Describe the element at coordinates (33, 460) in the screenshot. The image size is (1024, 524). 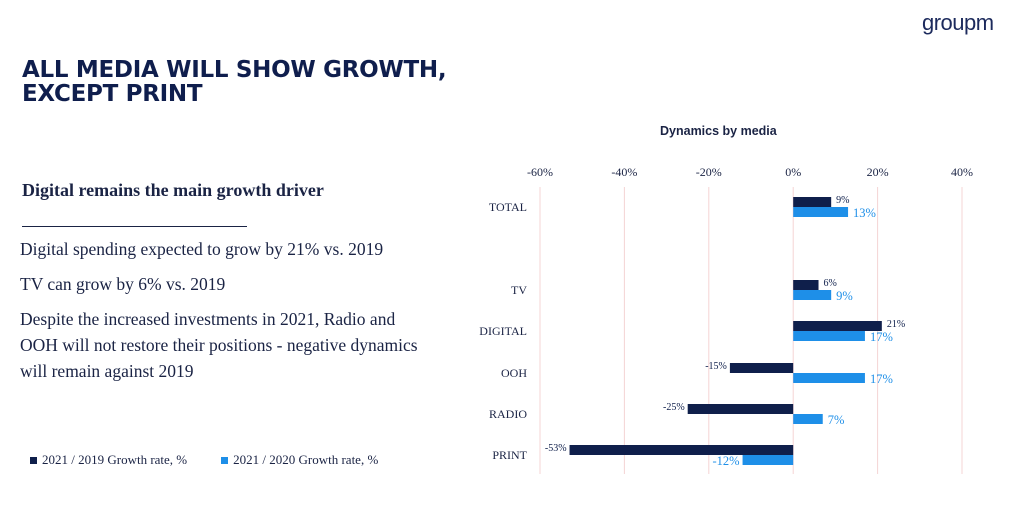
I see `legend-swatch-2019` at that location.